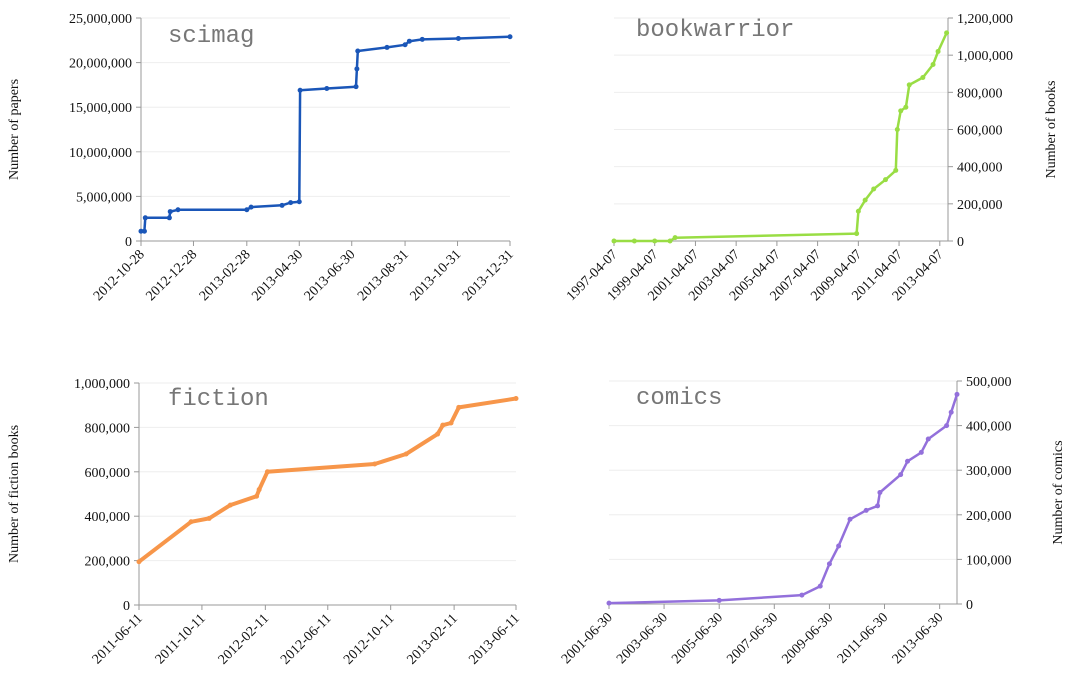 The width and height of the screenshot is (1068, 689). I want to click on x-tick-label: 2012-02-11, so click(244, 639).